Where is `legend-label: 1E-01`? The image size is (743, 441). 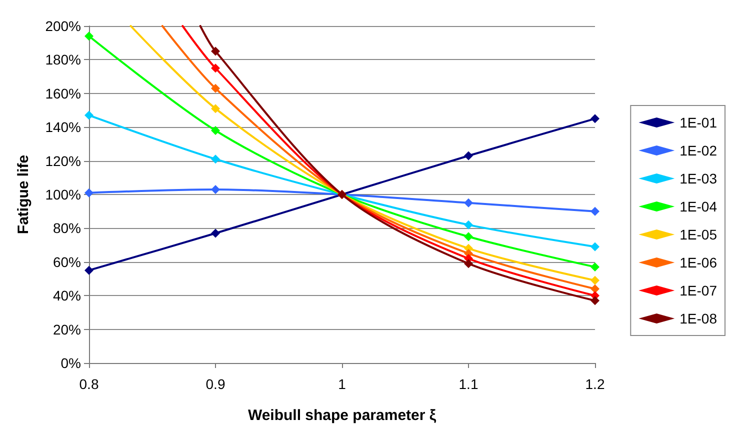 legend-label: 1E-01 is located at coordinates (699, 122).